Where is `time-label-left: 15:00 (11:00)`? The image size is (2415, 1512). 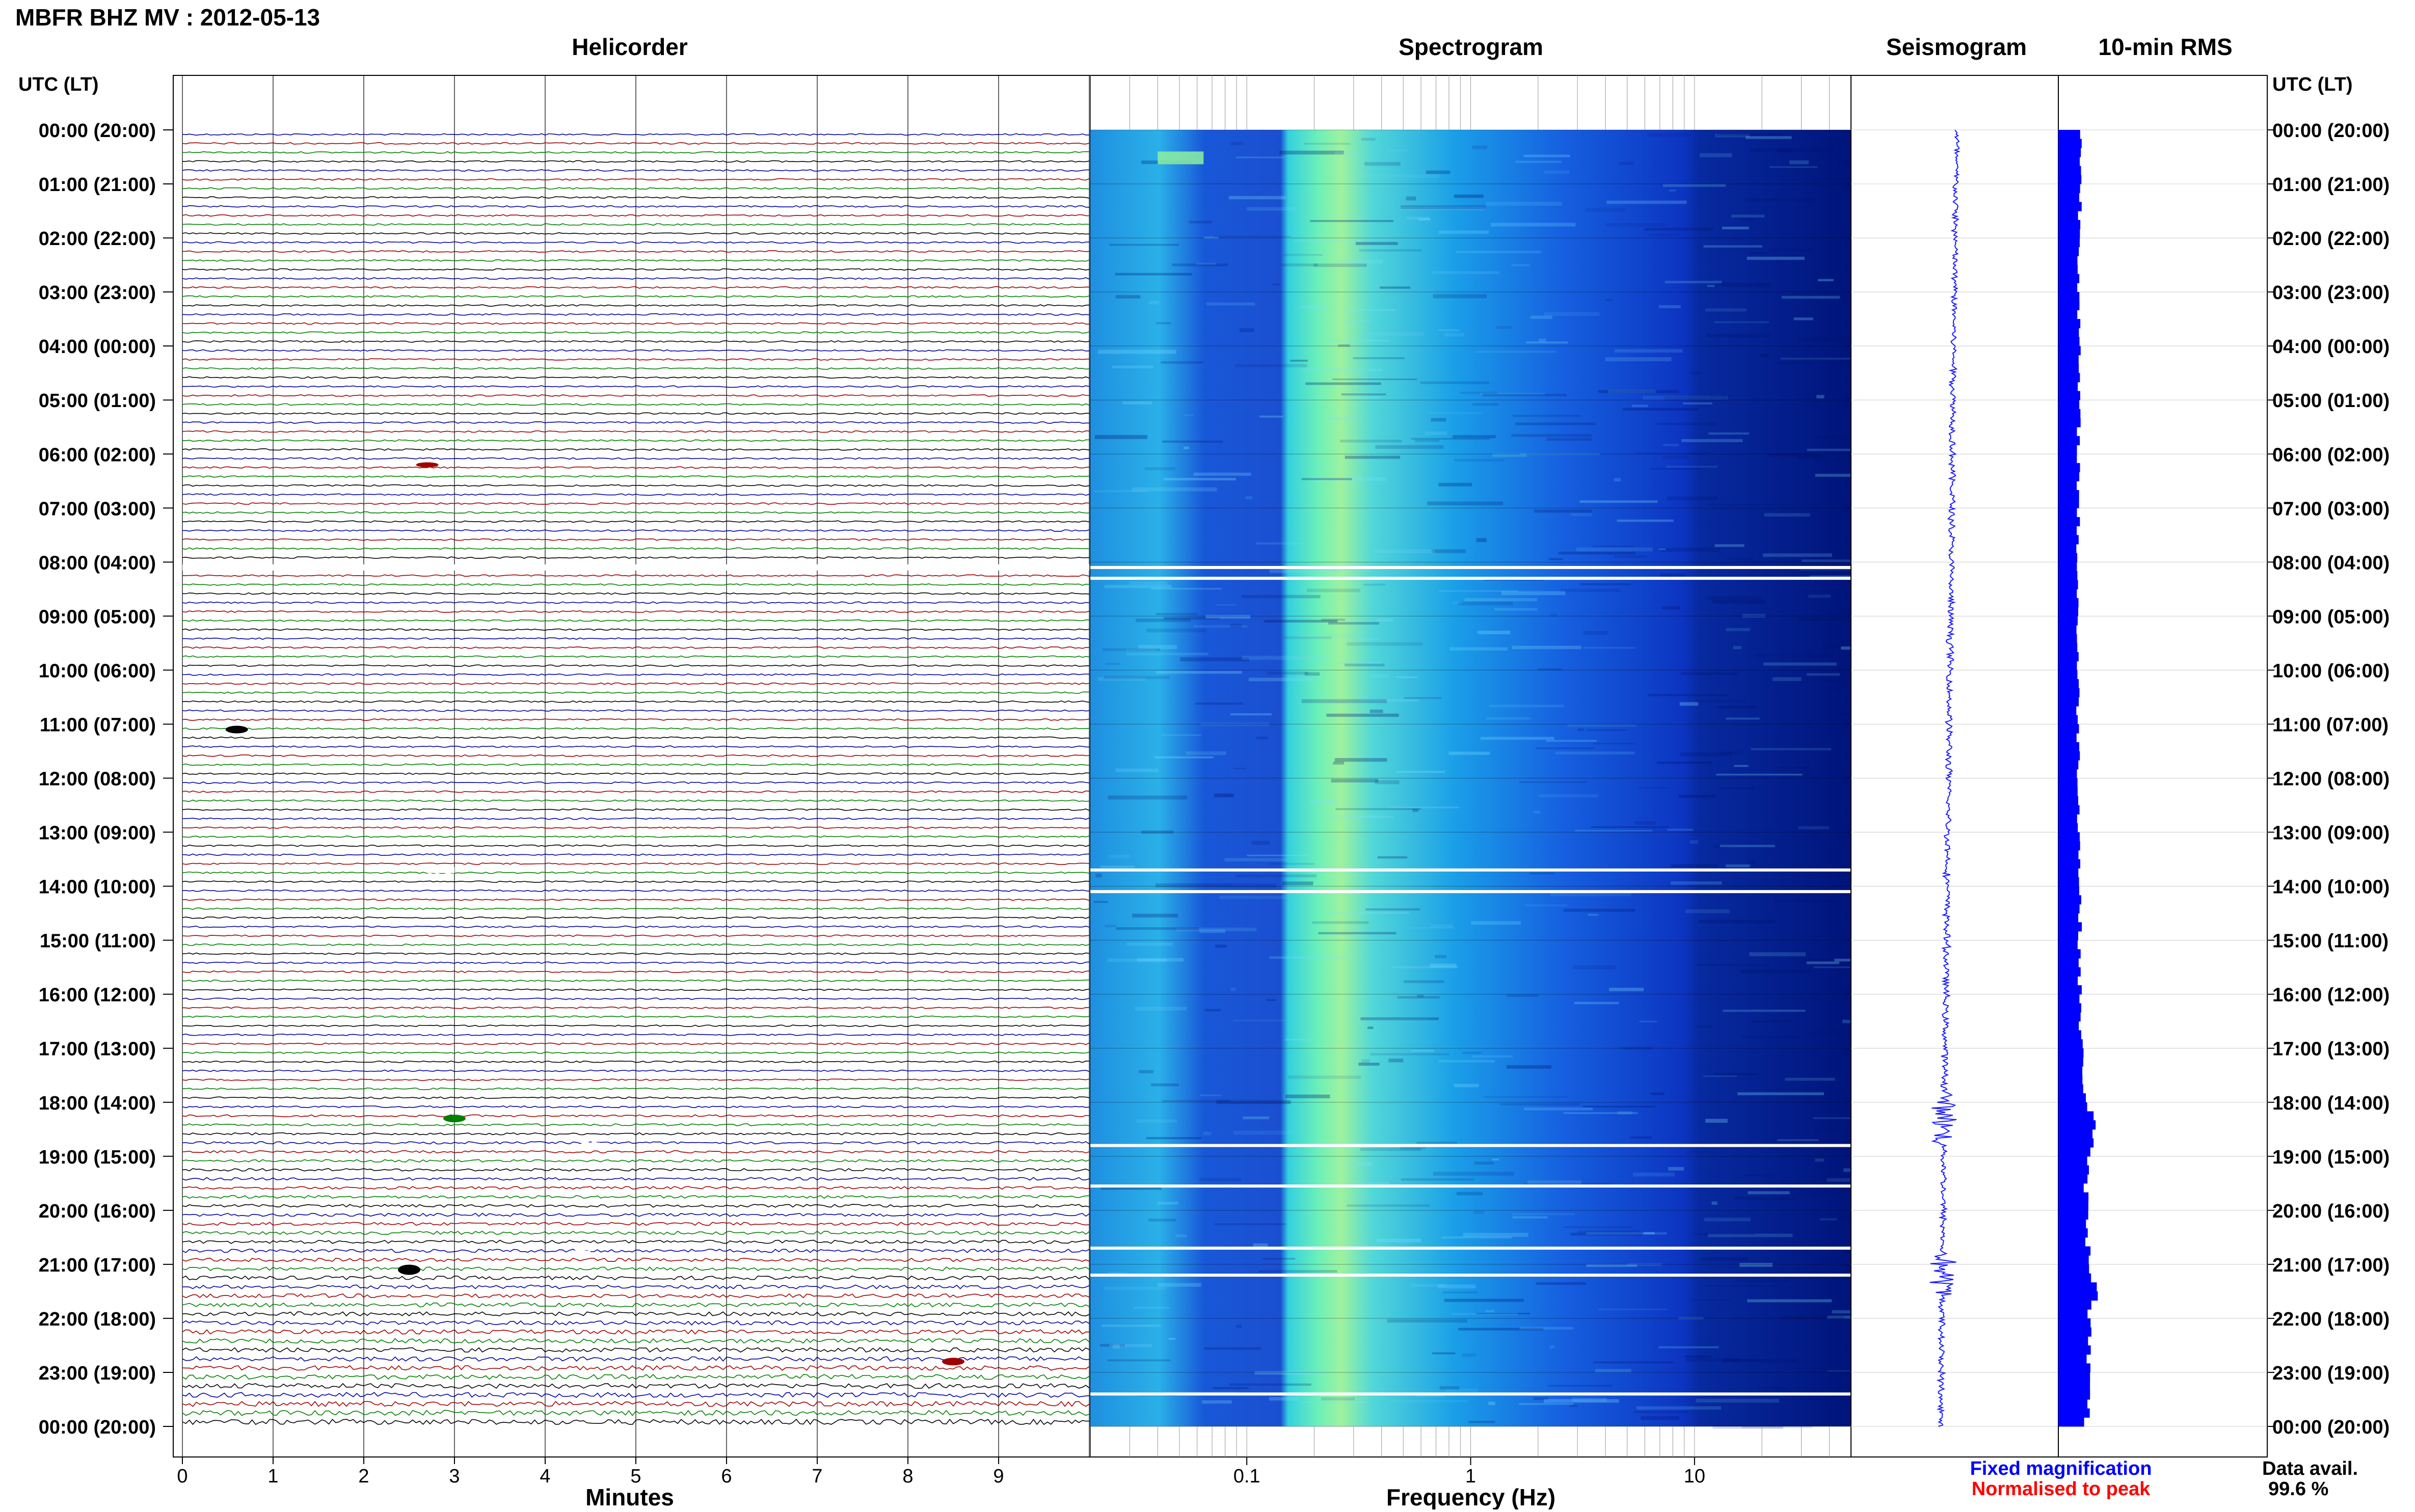
time-label-left: 15:00 (11:00) is located at coordinates (98, 942).